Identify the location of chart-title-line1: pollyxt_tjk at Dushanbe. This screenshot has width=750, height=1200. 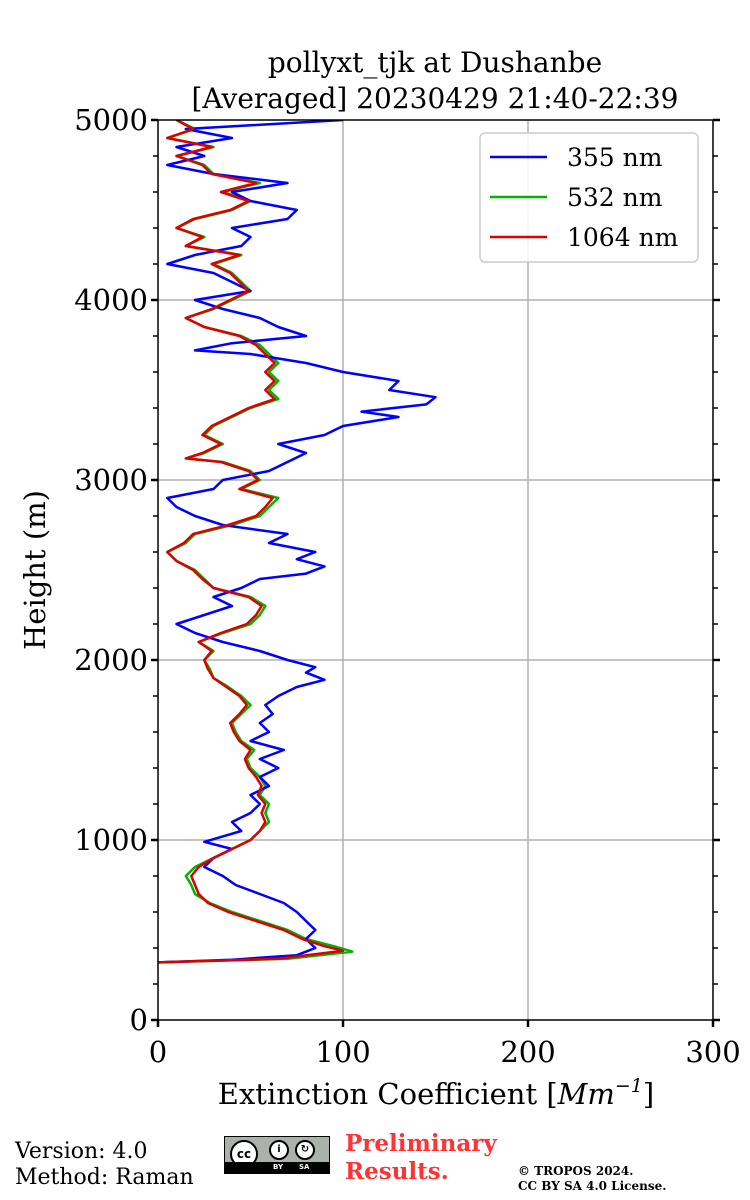
(435, 62).